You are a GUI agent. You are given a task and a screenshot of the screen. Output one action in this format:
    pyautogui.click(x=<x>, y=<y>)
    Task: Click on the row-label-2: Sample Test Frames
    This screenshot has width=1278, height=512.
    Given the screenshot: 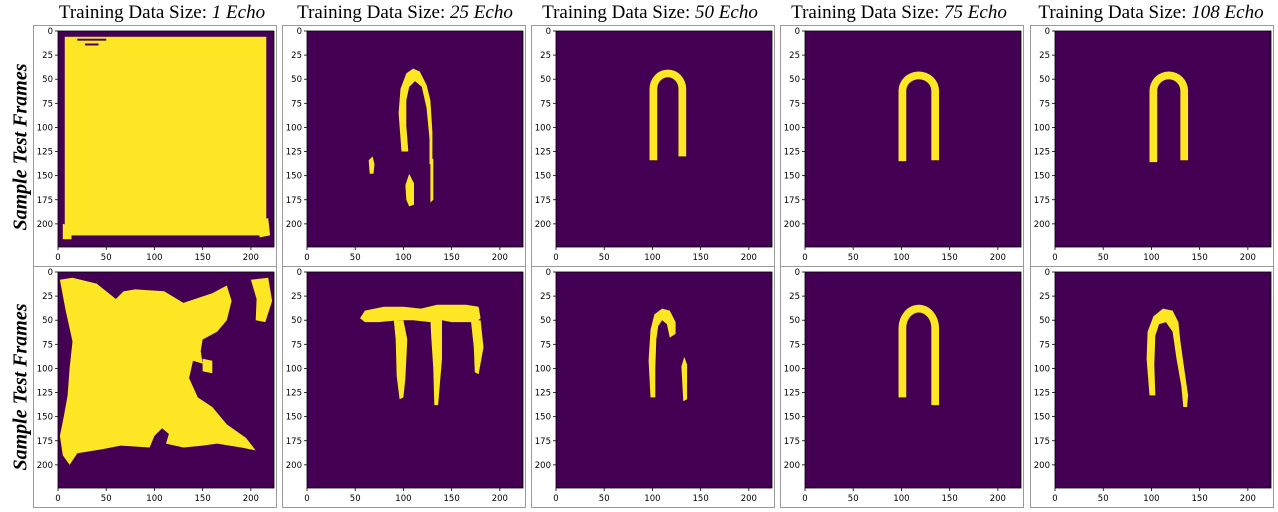 What is the action you would take?
    pyautogui.click(x=20, y=387)
    